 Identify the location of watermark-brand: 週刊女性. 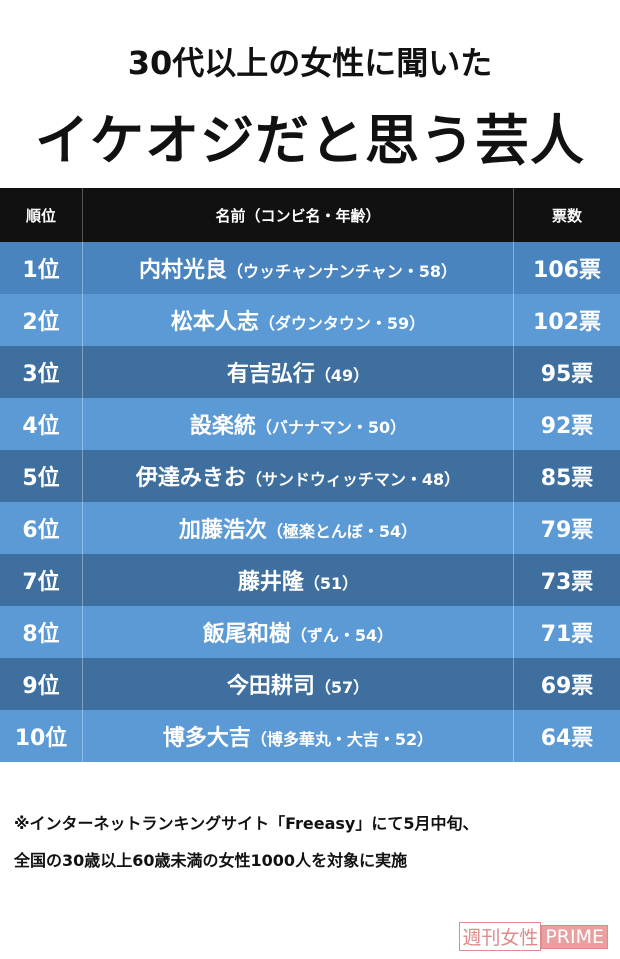
(500, 936).